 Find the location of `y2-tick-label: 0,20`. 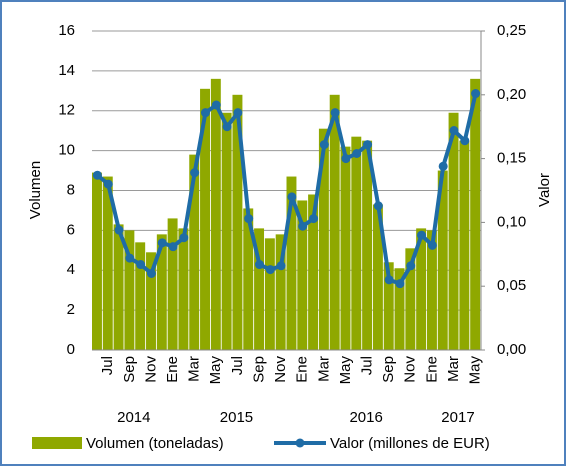

y2-tick-label: 0,20 is located at coordinates (511, 94).